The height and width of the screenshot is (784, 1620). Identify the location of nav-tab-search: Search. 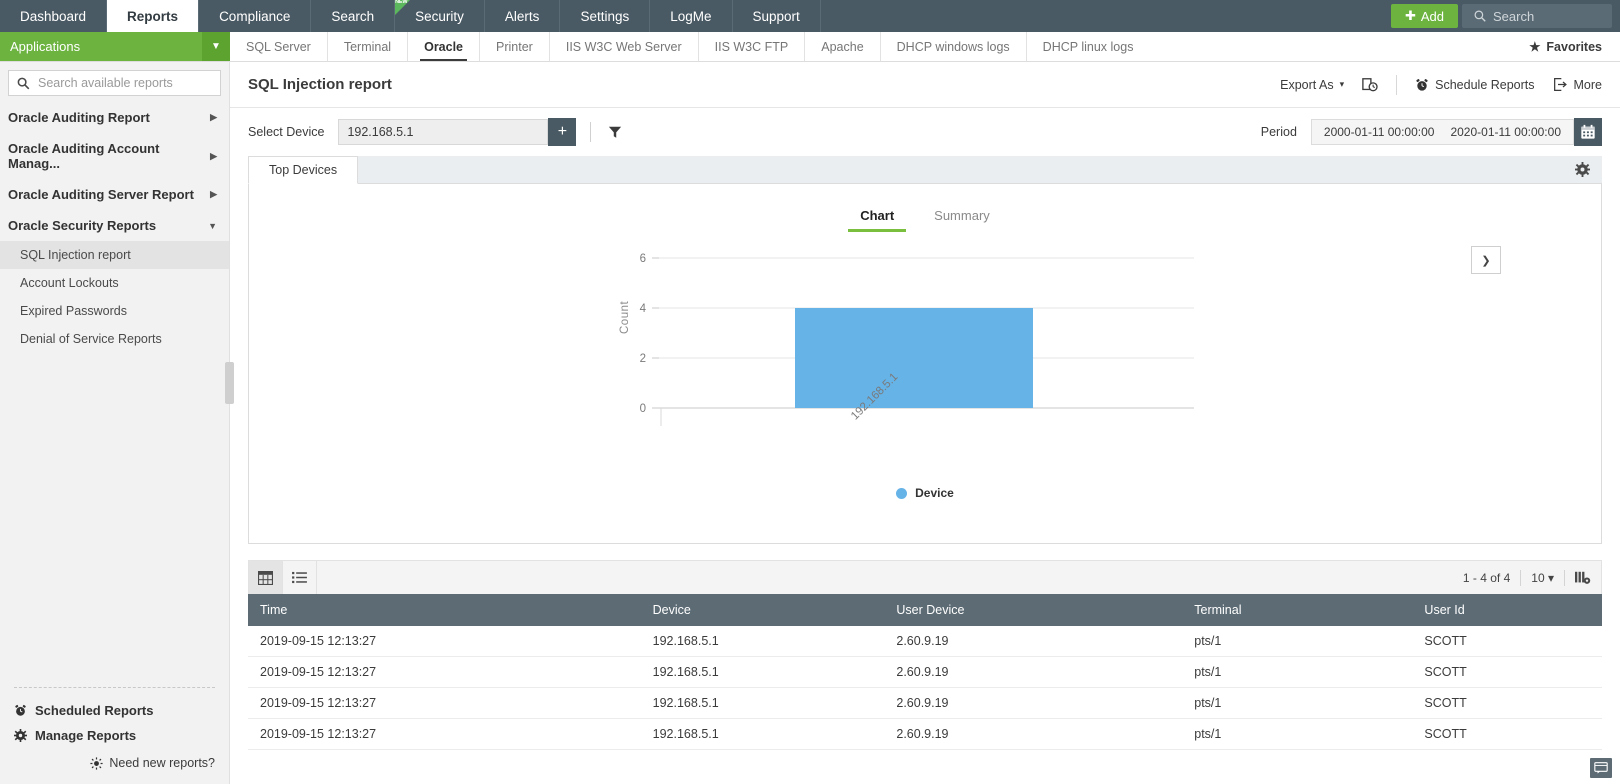
(353, 16).